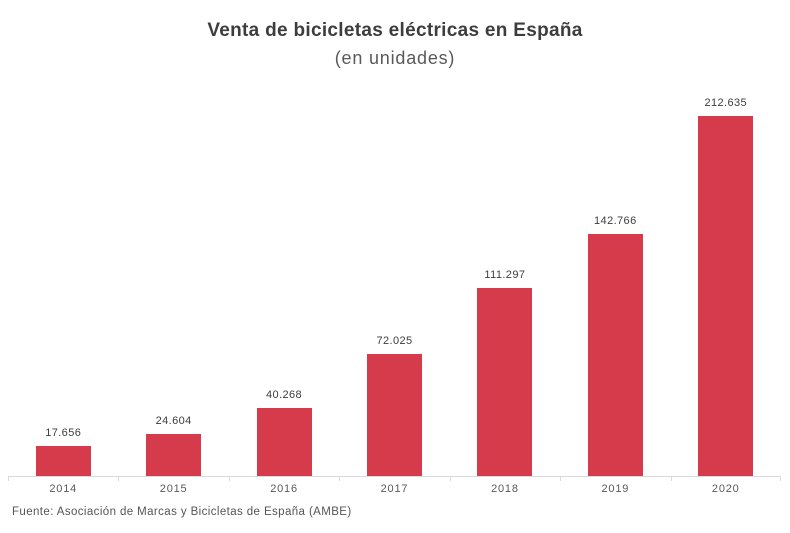 This screenshot has height=533, width=790. I want to click on x-axis-labels: 2014 2015 2016 2017 2018 2019 2020, so click(394, 489).